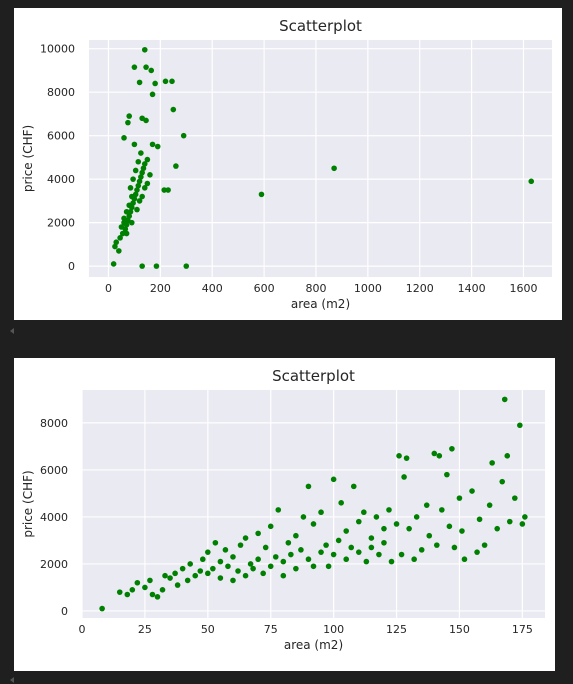 The height and width of the screenshot is (684, 573). What do you see at coordinates (54, 564) in the screenshot?
I see `y-tick-label: 2000` at bounding box center [54, 564].